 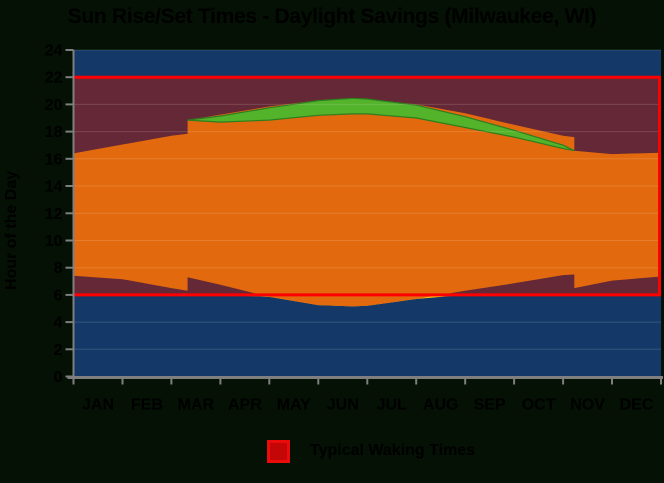 What do you see at coordinates (54, 214) in the screenshot?
I see `y-tick-label-12: 12` at bounding box center [54, 214].